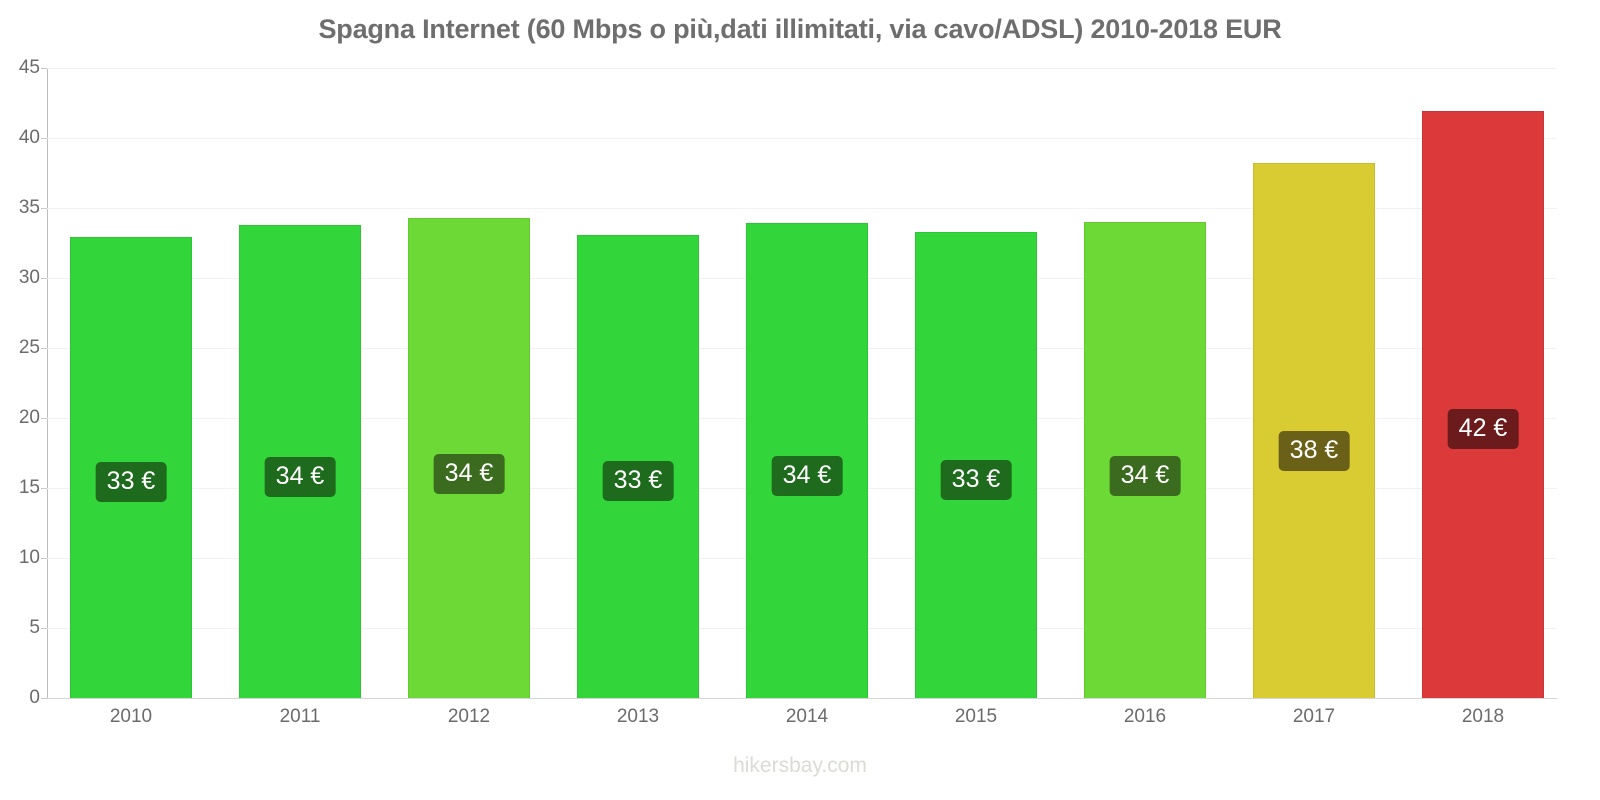 The height and width of the screenshot is (800, 1600). What do you see at coordinates (469, 716) in the screenshot?
I see `x-axis-tick-label-2012: 2012` at bounding box center [469, 716].